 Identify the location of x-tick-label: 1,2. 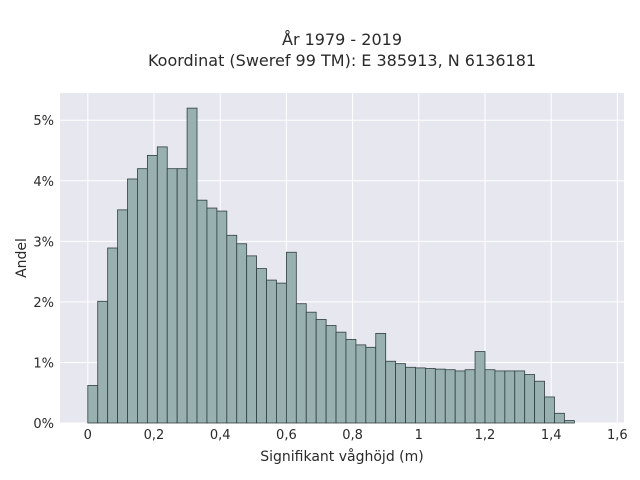
(485, 435).